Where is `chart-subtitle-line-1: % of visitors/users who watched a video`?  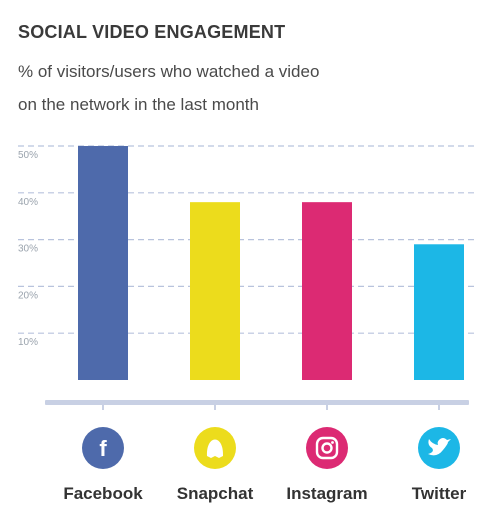
chart-subtitle-line-1: % of visitors/users who watched a video is located at coordinates (169, 71).